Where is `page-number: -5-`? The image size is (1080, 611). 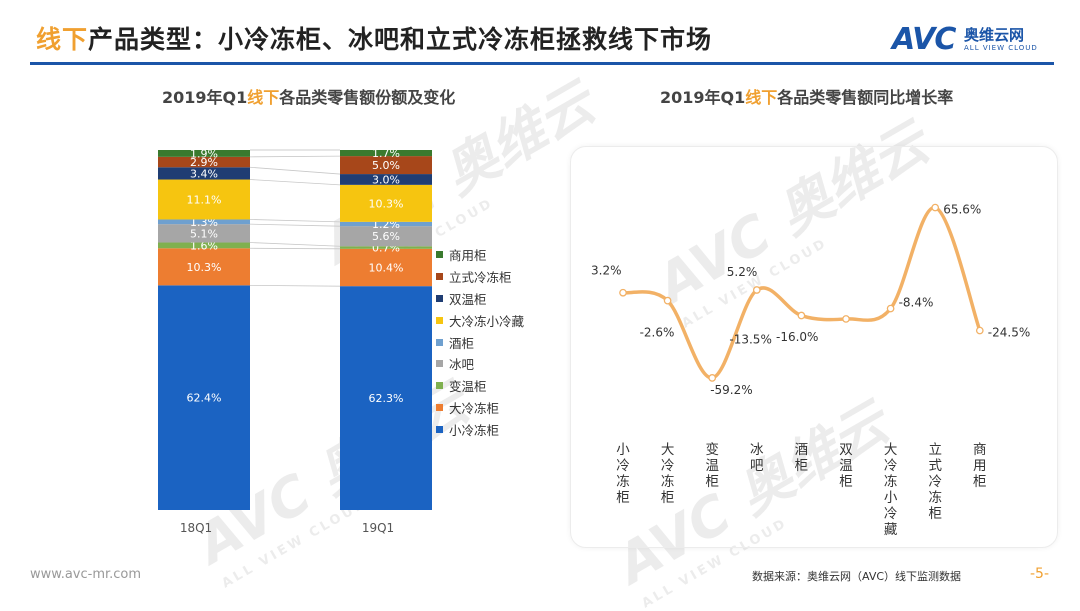 page-number: -5- is located at coordinates (1040, 574).